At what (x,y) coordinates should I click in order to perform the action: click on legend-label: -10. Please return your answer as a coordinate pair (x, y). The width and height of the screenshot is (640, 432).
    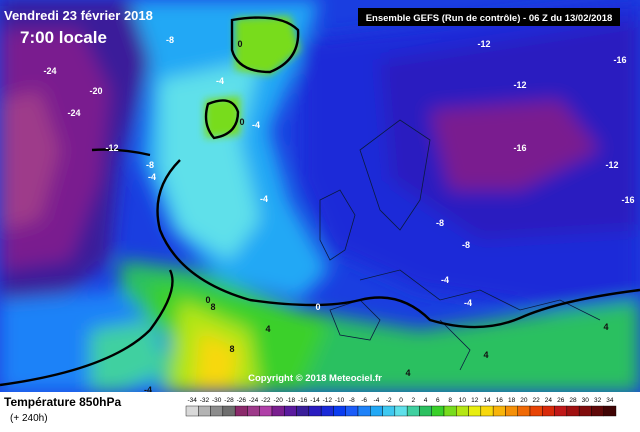
    Looking at the image, I should click on (340, 400).